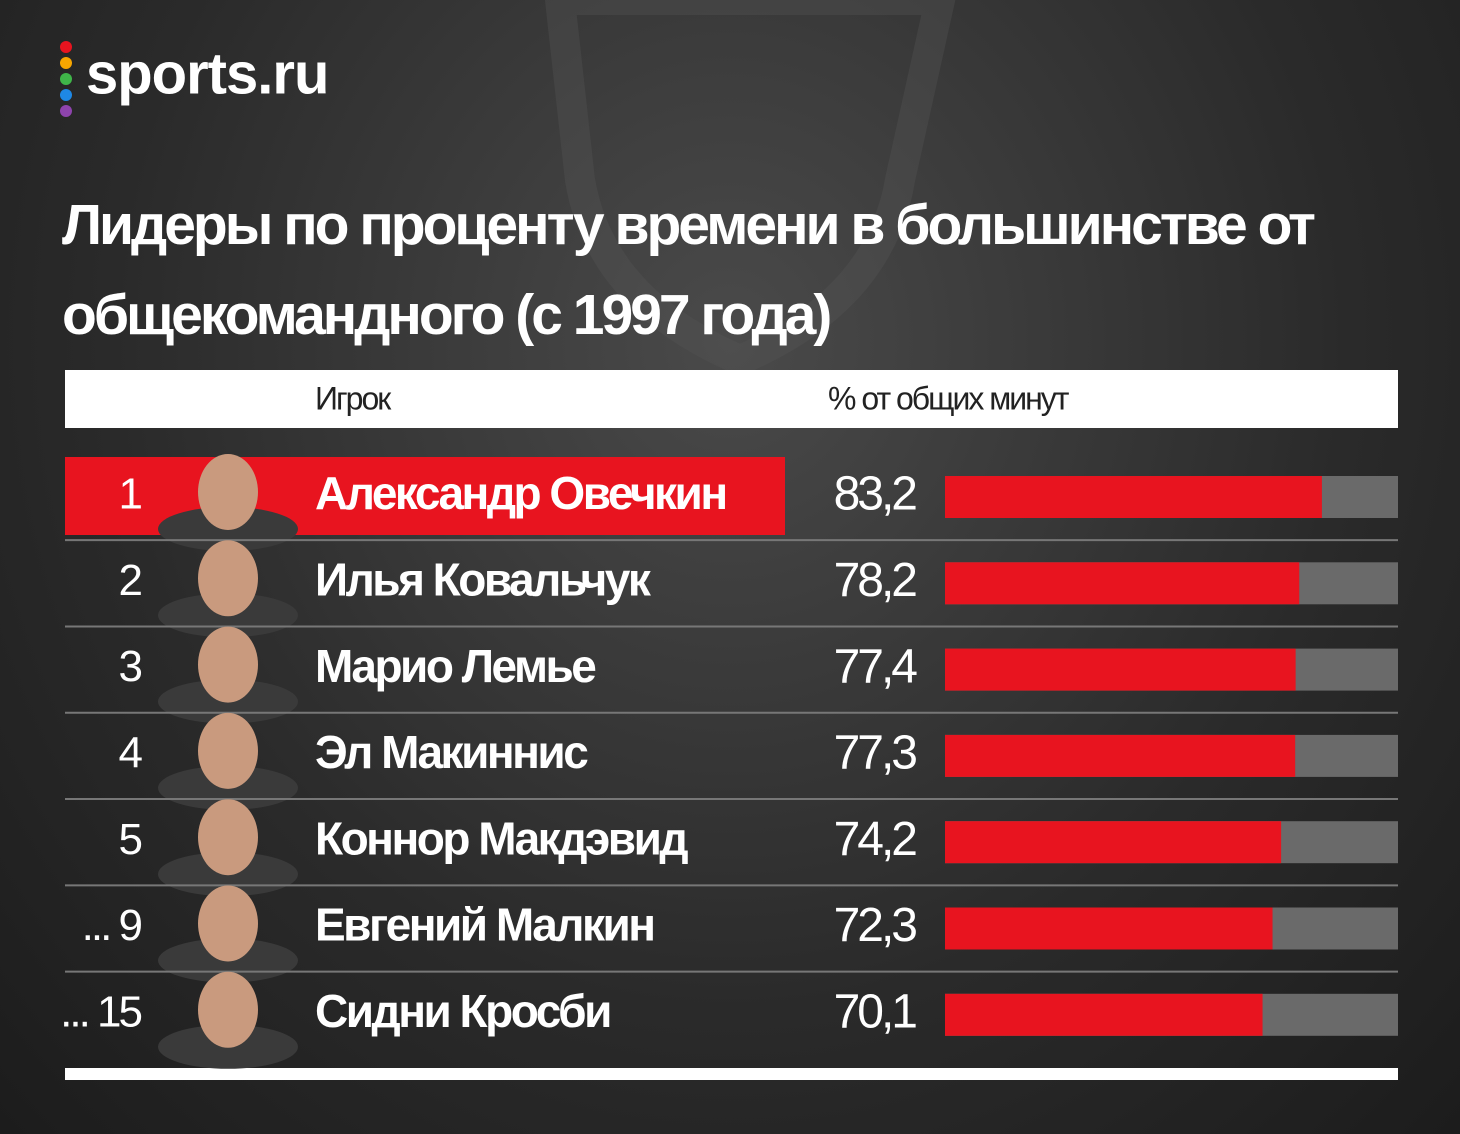 The height and width of the screenshot is (1134, 1460). I want to click on value-label: 72,3, so click(875, 925).